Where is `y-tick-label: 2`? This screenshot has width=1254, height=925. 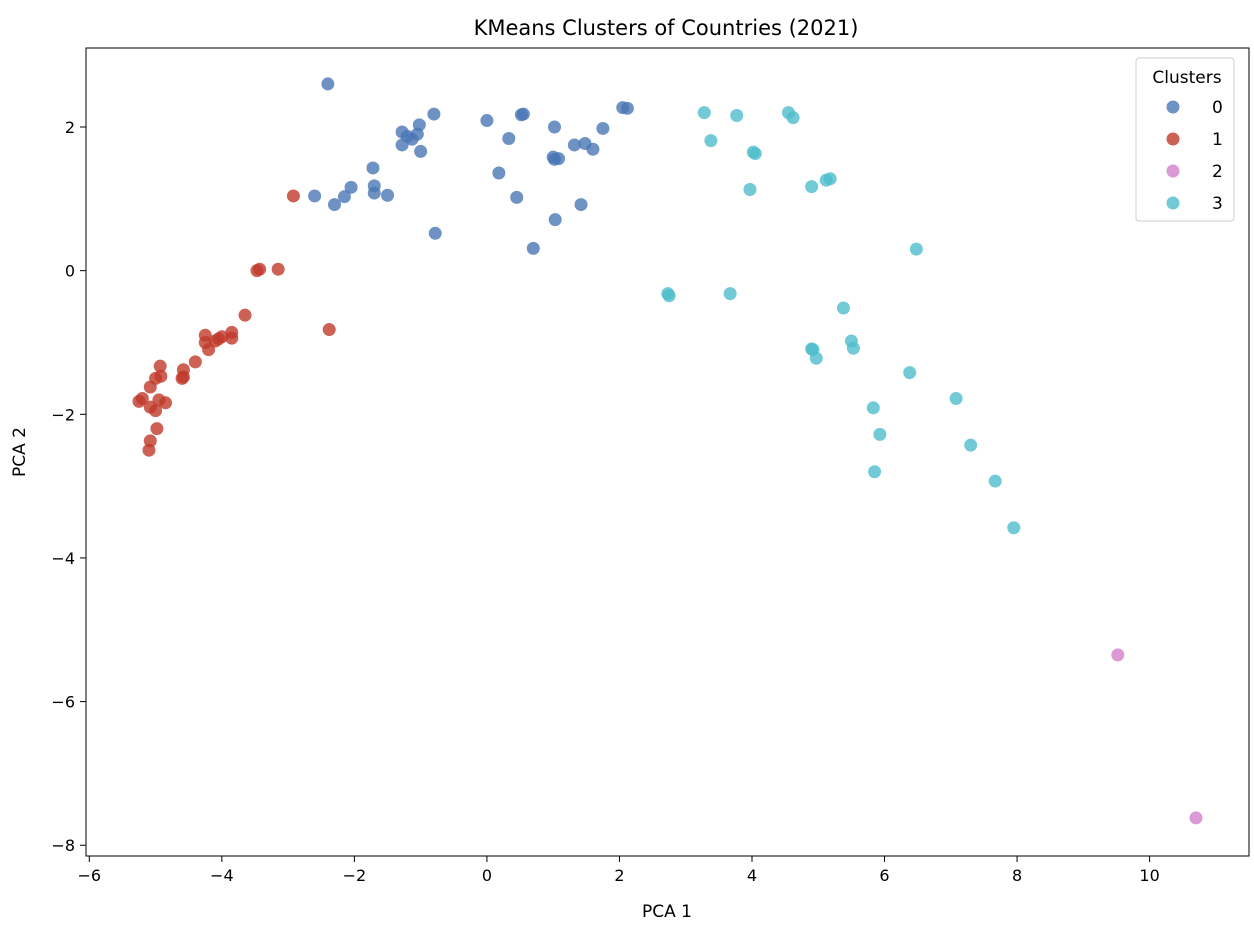 y-tick-label: 2 is located at coordinates (70, 127).